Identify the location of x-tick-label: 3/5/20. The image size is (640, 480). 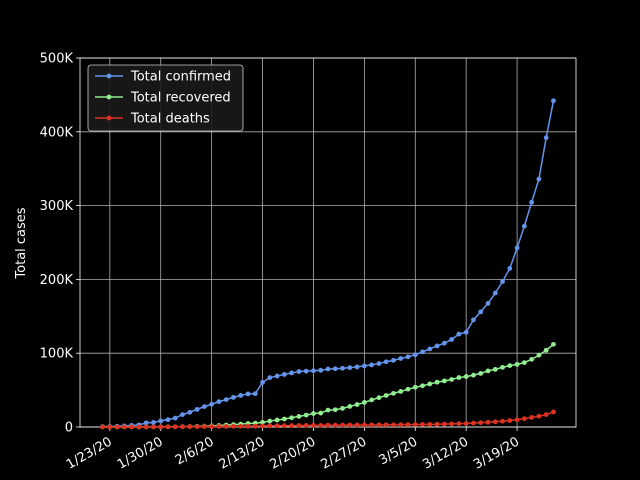
(399, 451).